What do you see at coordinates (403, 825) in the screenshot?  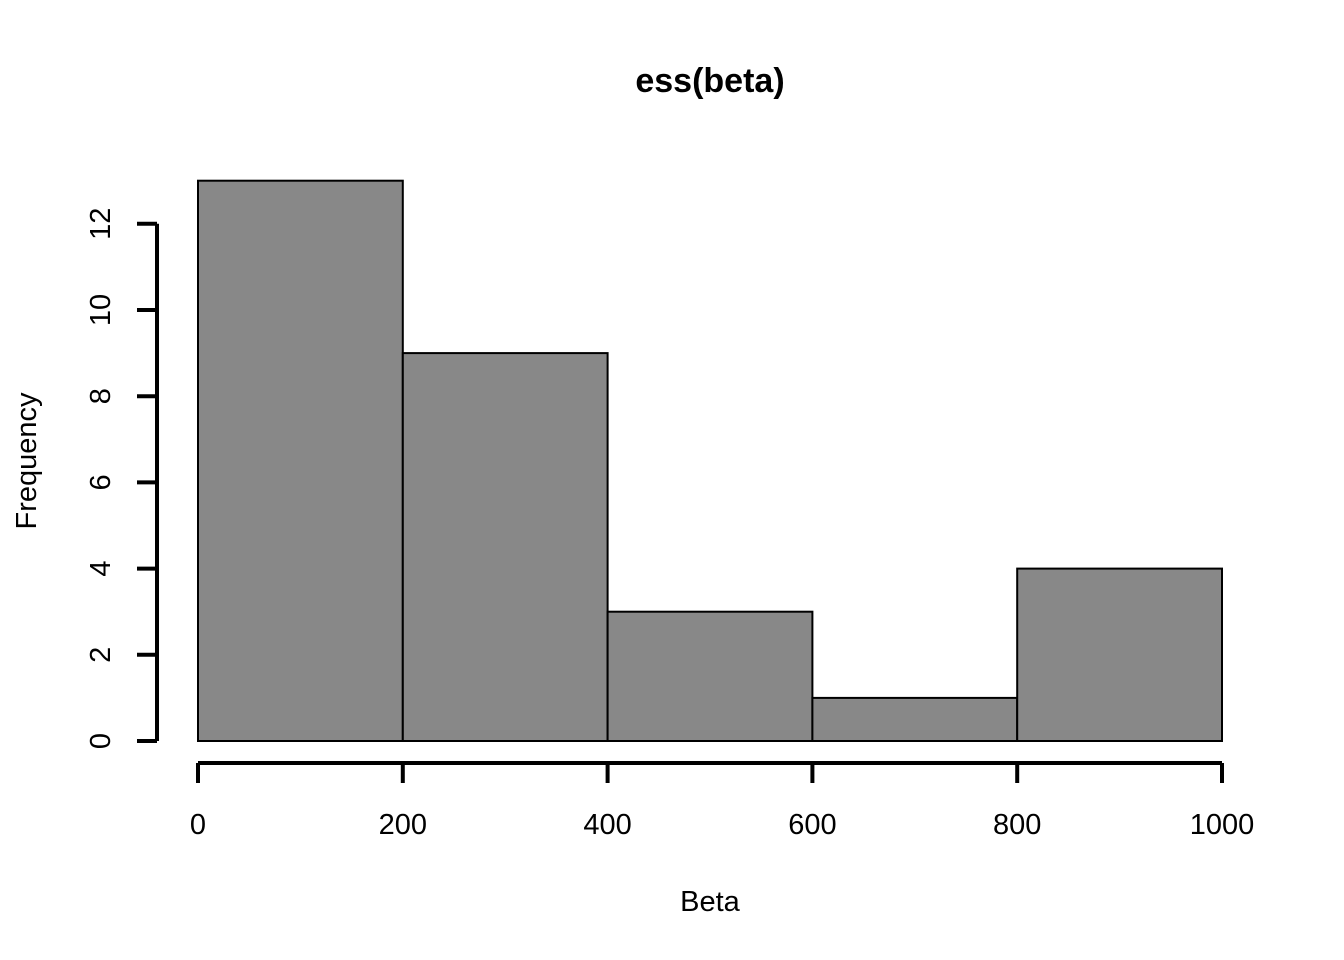 I see `x-tick-label: 200` at bounding box center [403, 825].